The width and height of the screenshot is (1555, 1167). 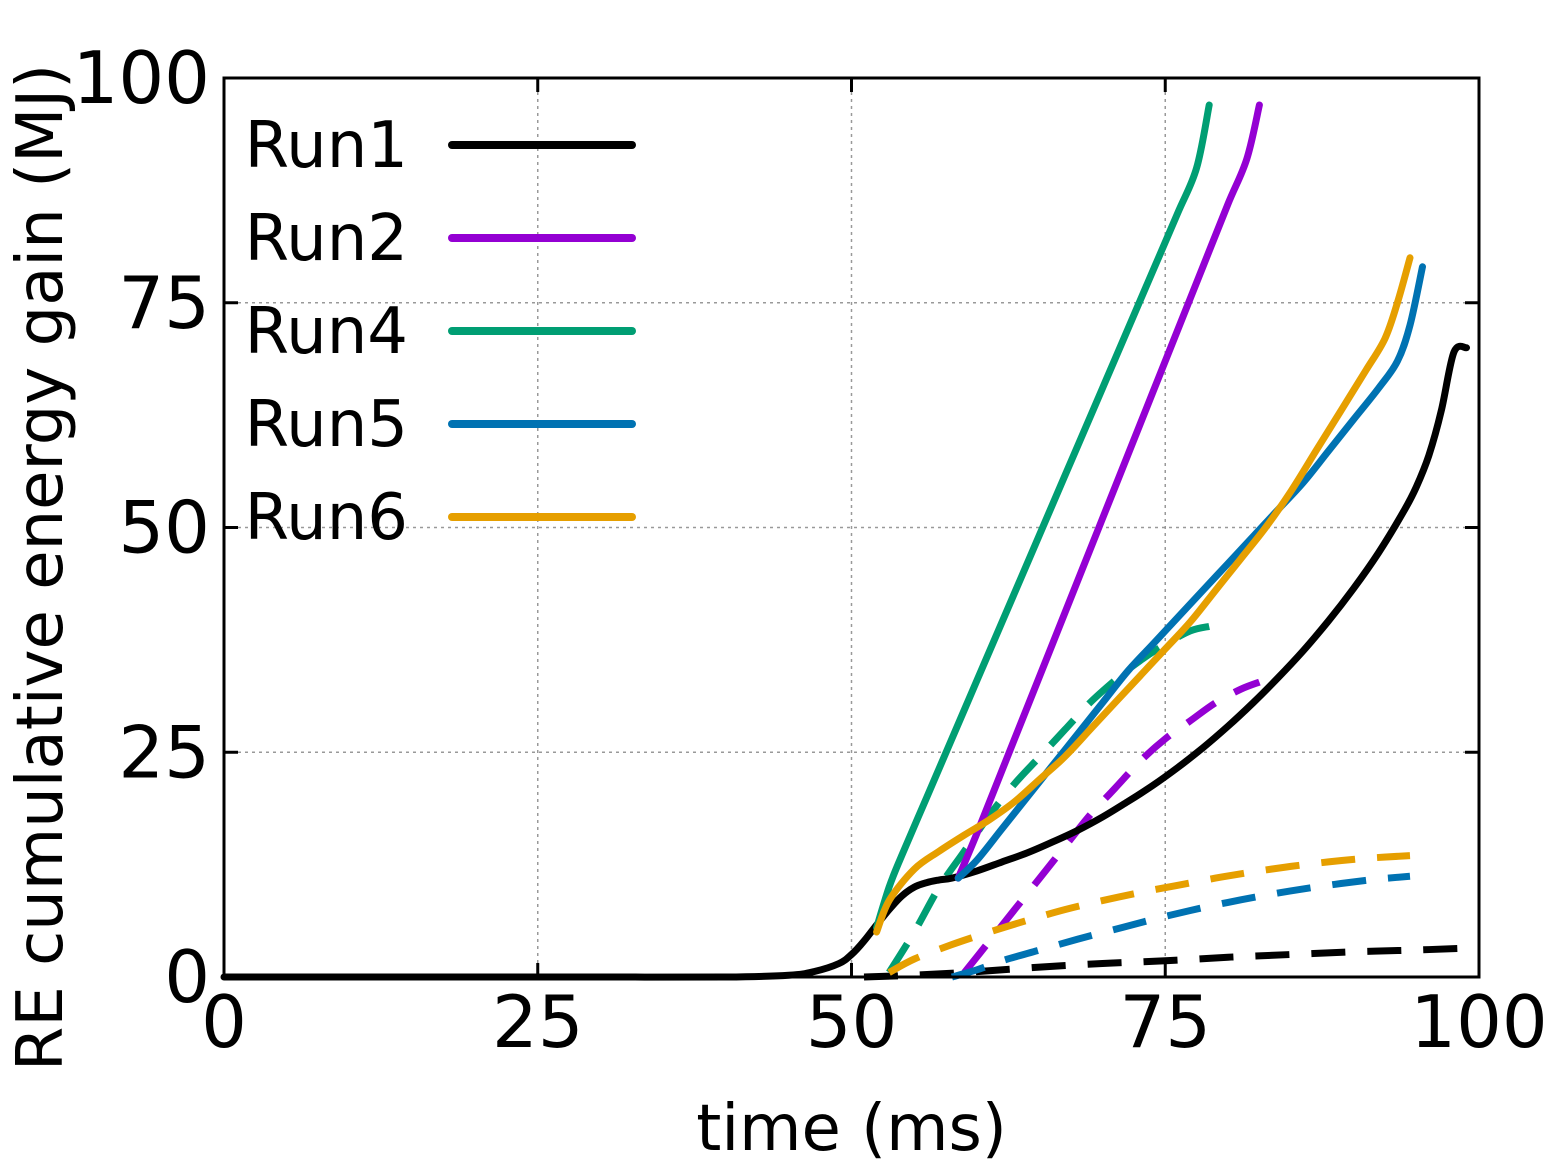 What do you see at coordinates (852, 1022) in the screenshot?
I see `x-tick-label: 50` at bounding box center [852, 1022].